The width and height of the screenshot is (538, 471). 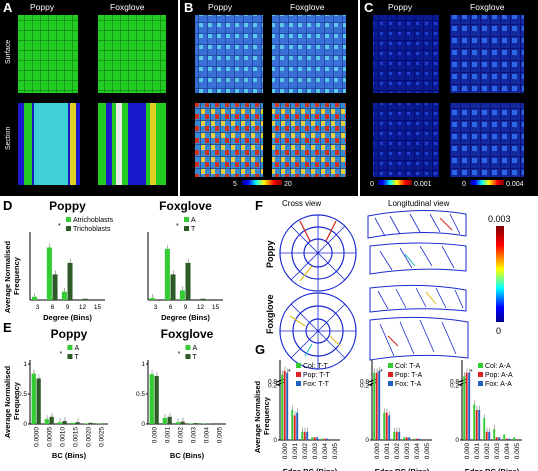 I want to click on b-colorbar-min: 5, so click(x=235, y=184).